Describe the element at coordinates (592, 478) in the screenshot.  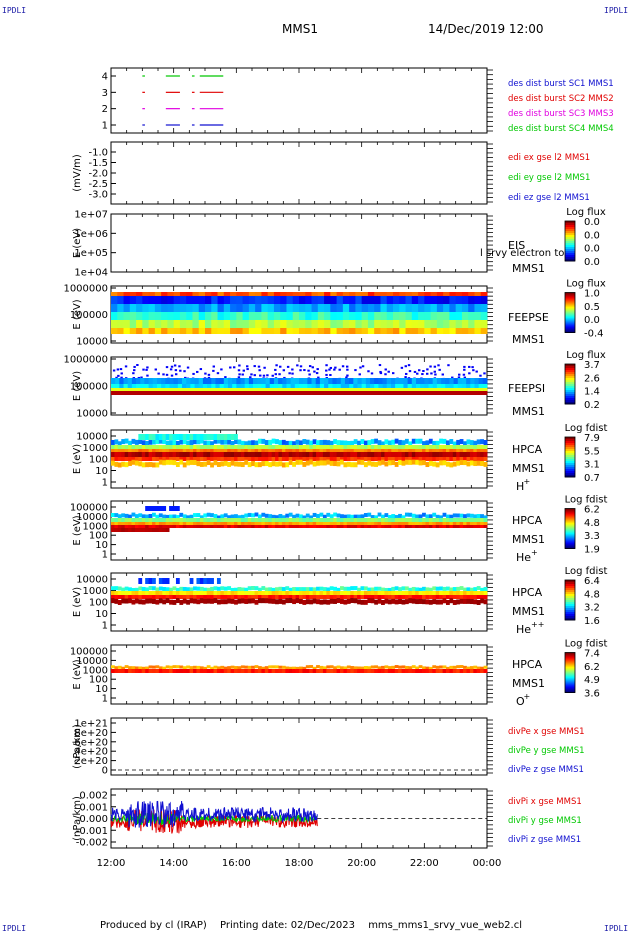
I see `colorbar-tick-label: 0.7` at that location.